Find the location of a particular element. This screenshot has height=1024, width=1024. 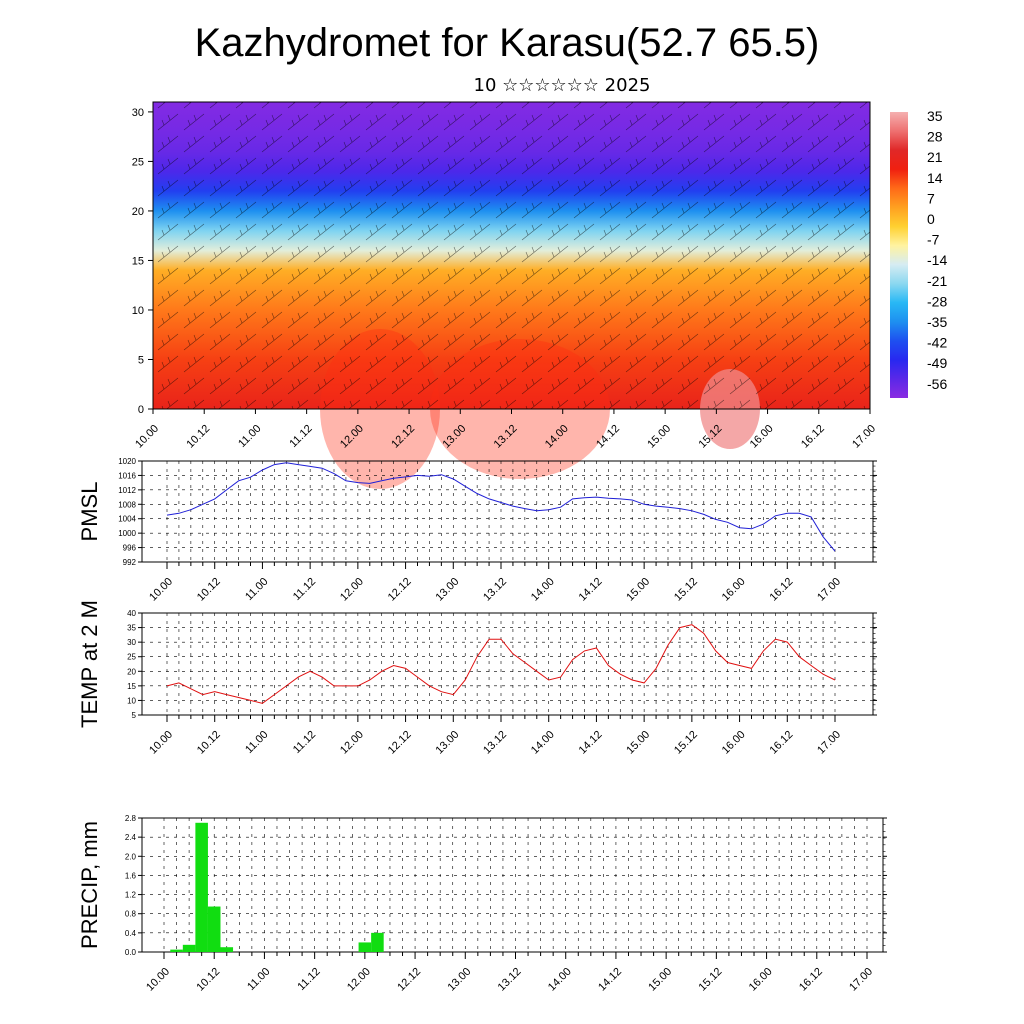

ytick-label: 1.2 is located at coordinates (131, 895).